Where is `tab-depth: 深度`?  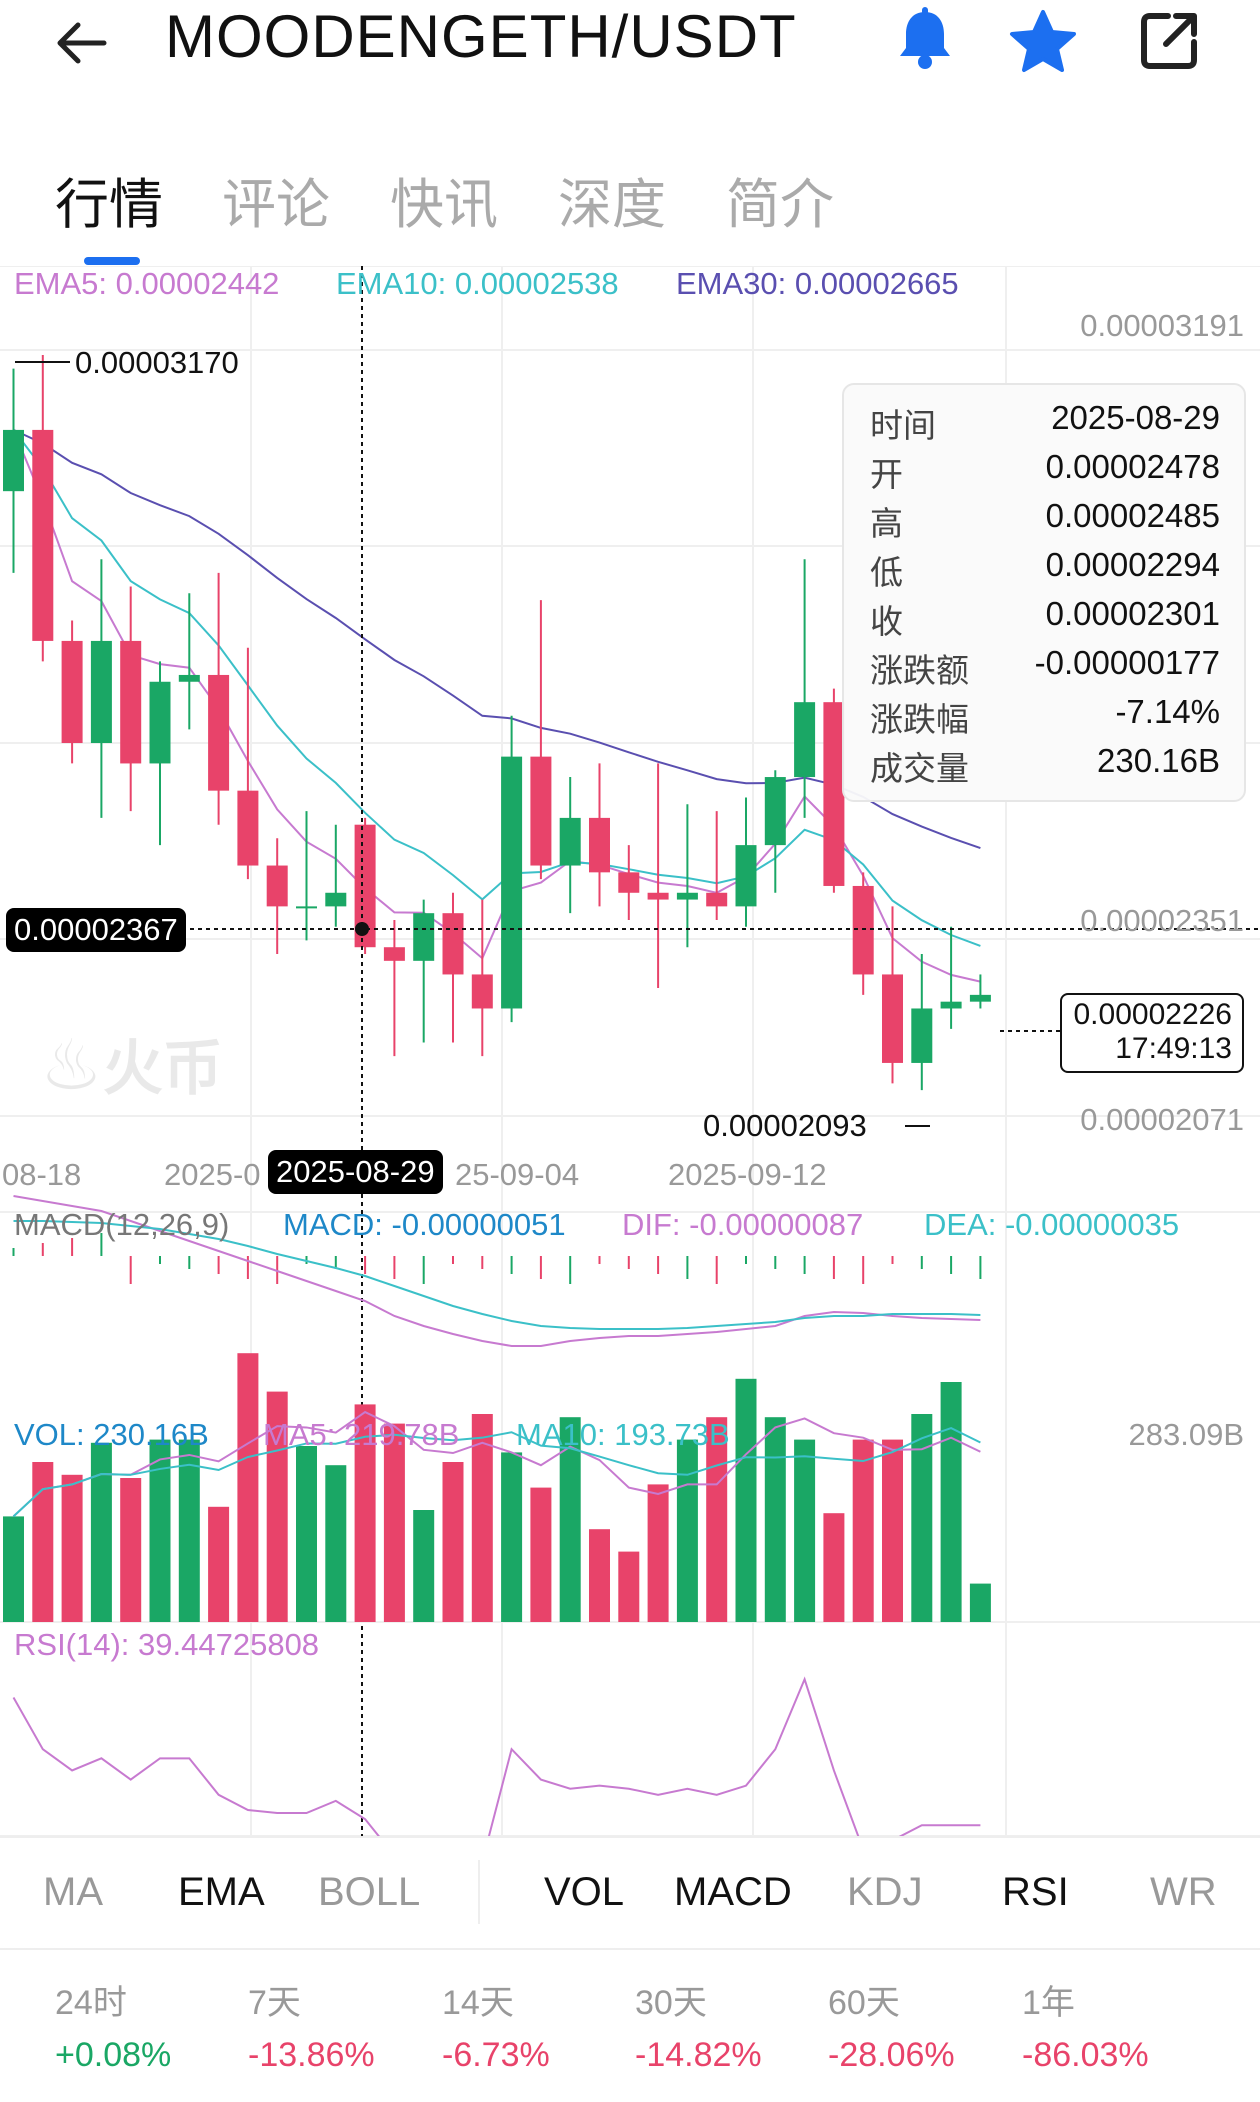 tab-depth: 深度 is located at coordinates (612, 204).